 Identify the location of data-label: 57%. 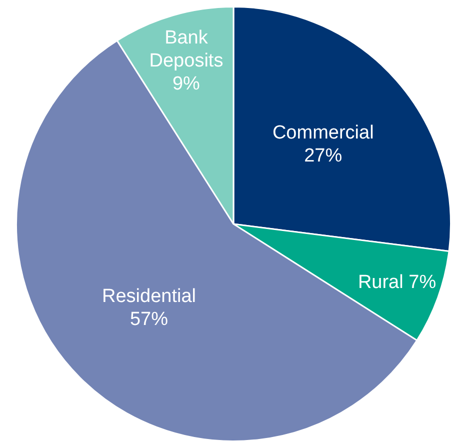
(149, 319).